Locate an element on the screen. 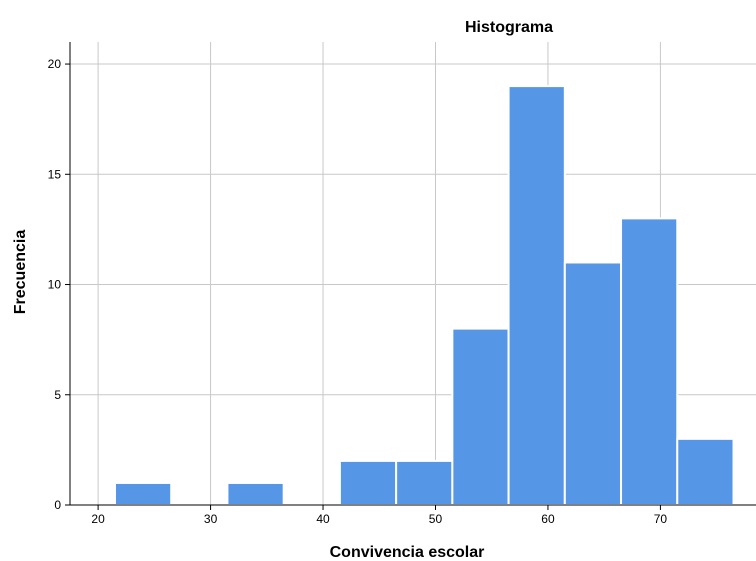 The height and width of the screenshot is (561, 756). x-tick-label: 50 is located at coordinates (436, 519).